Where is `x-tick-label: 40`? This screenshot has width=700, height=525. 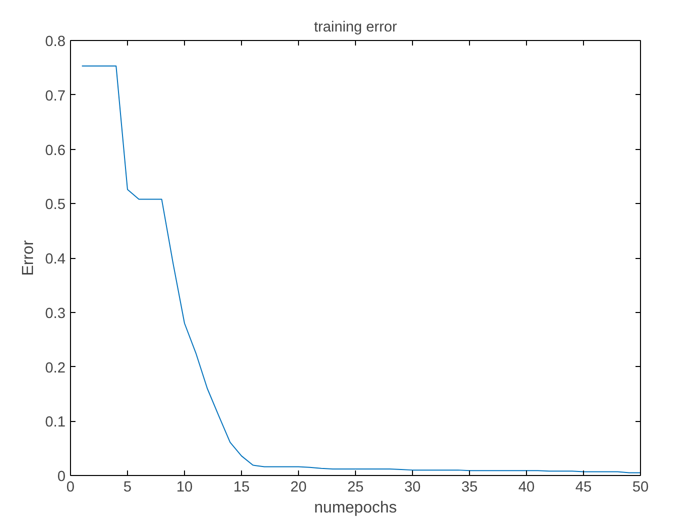 x-tick-label: 40 is located at coordinates (526, 488).